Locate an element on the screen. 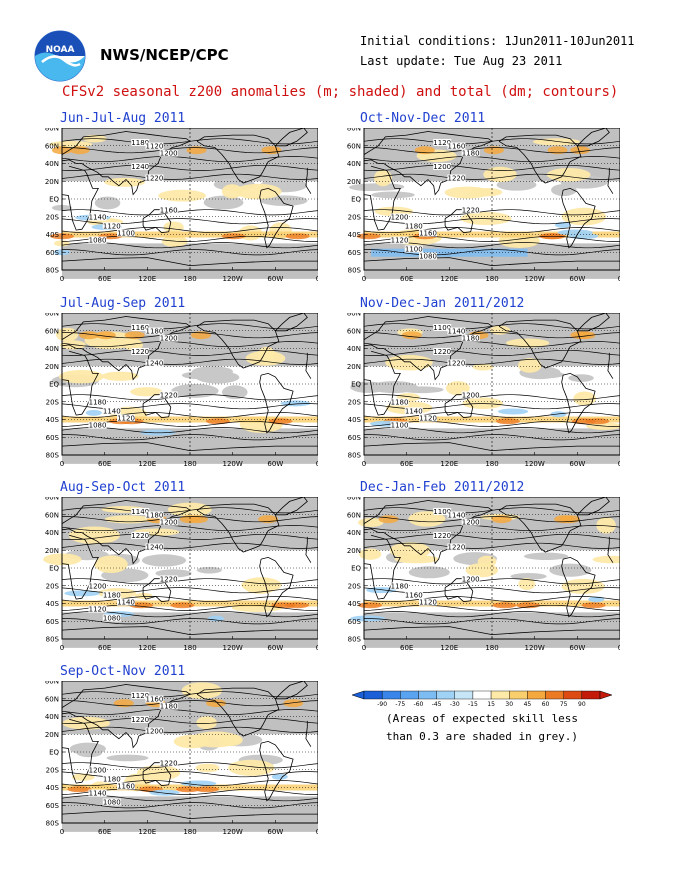 Image resolution: width=680 pixels, height=880 pixels. colorbar-tick-label: 15 is located at coordinates (491, 704).